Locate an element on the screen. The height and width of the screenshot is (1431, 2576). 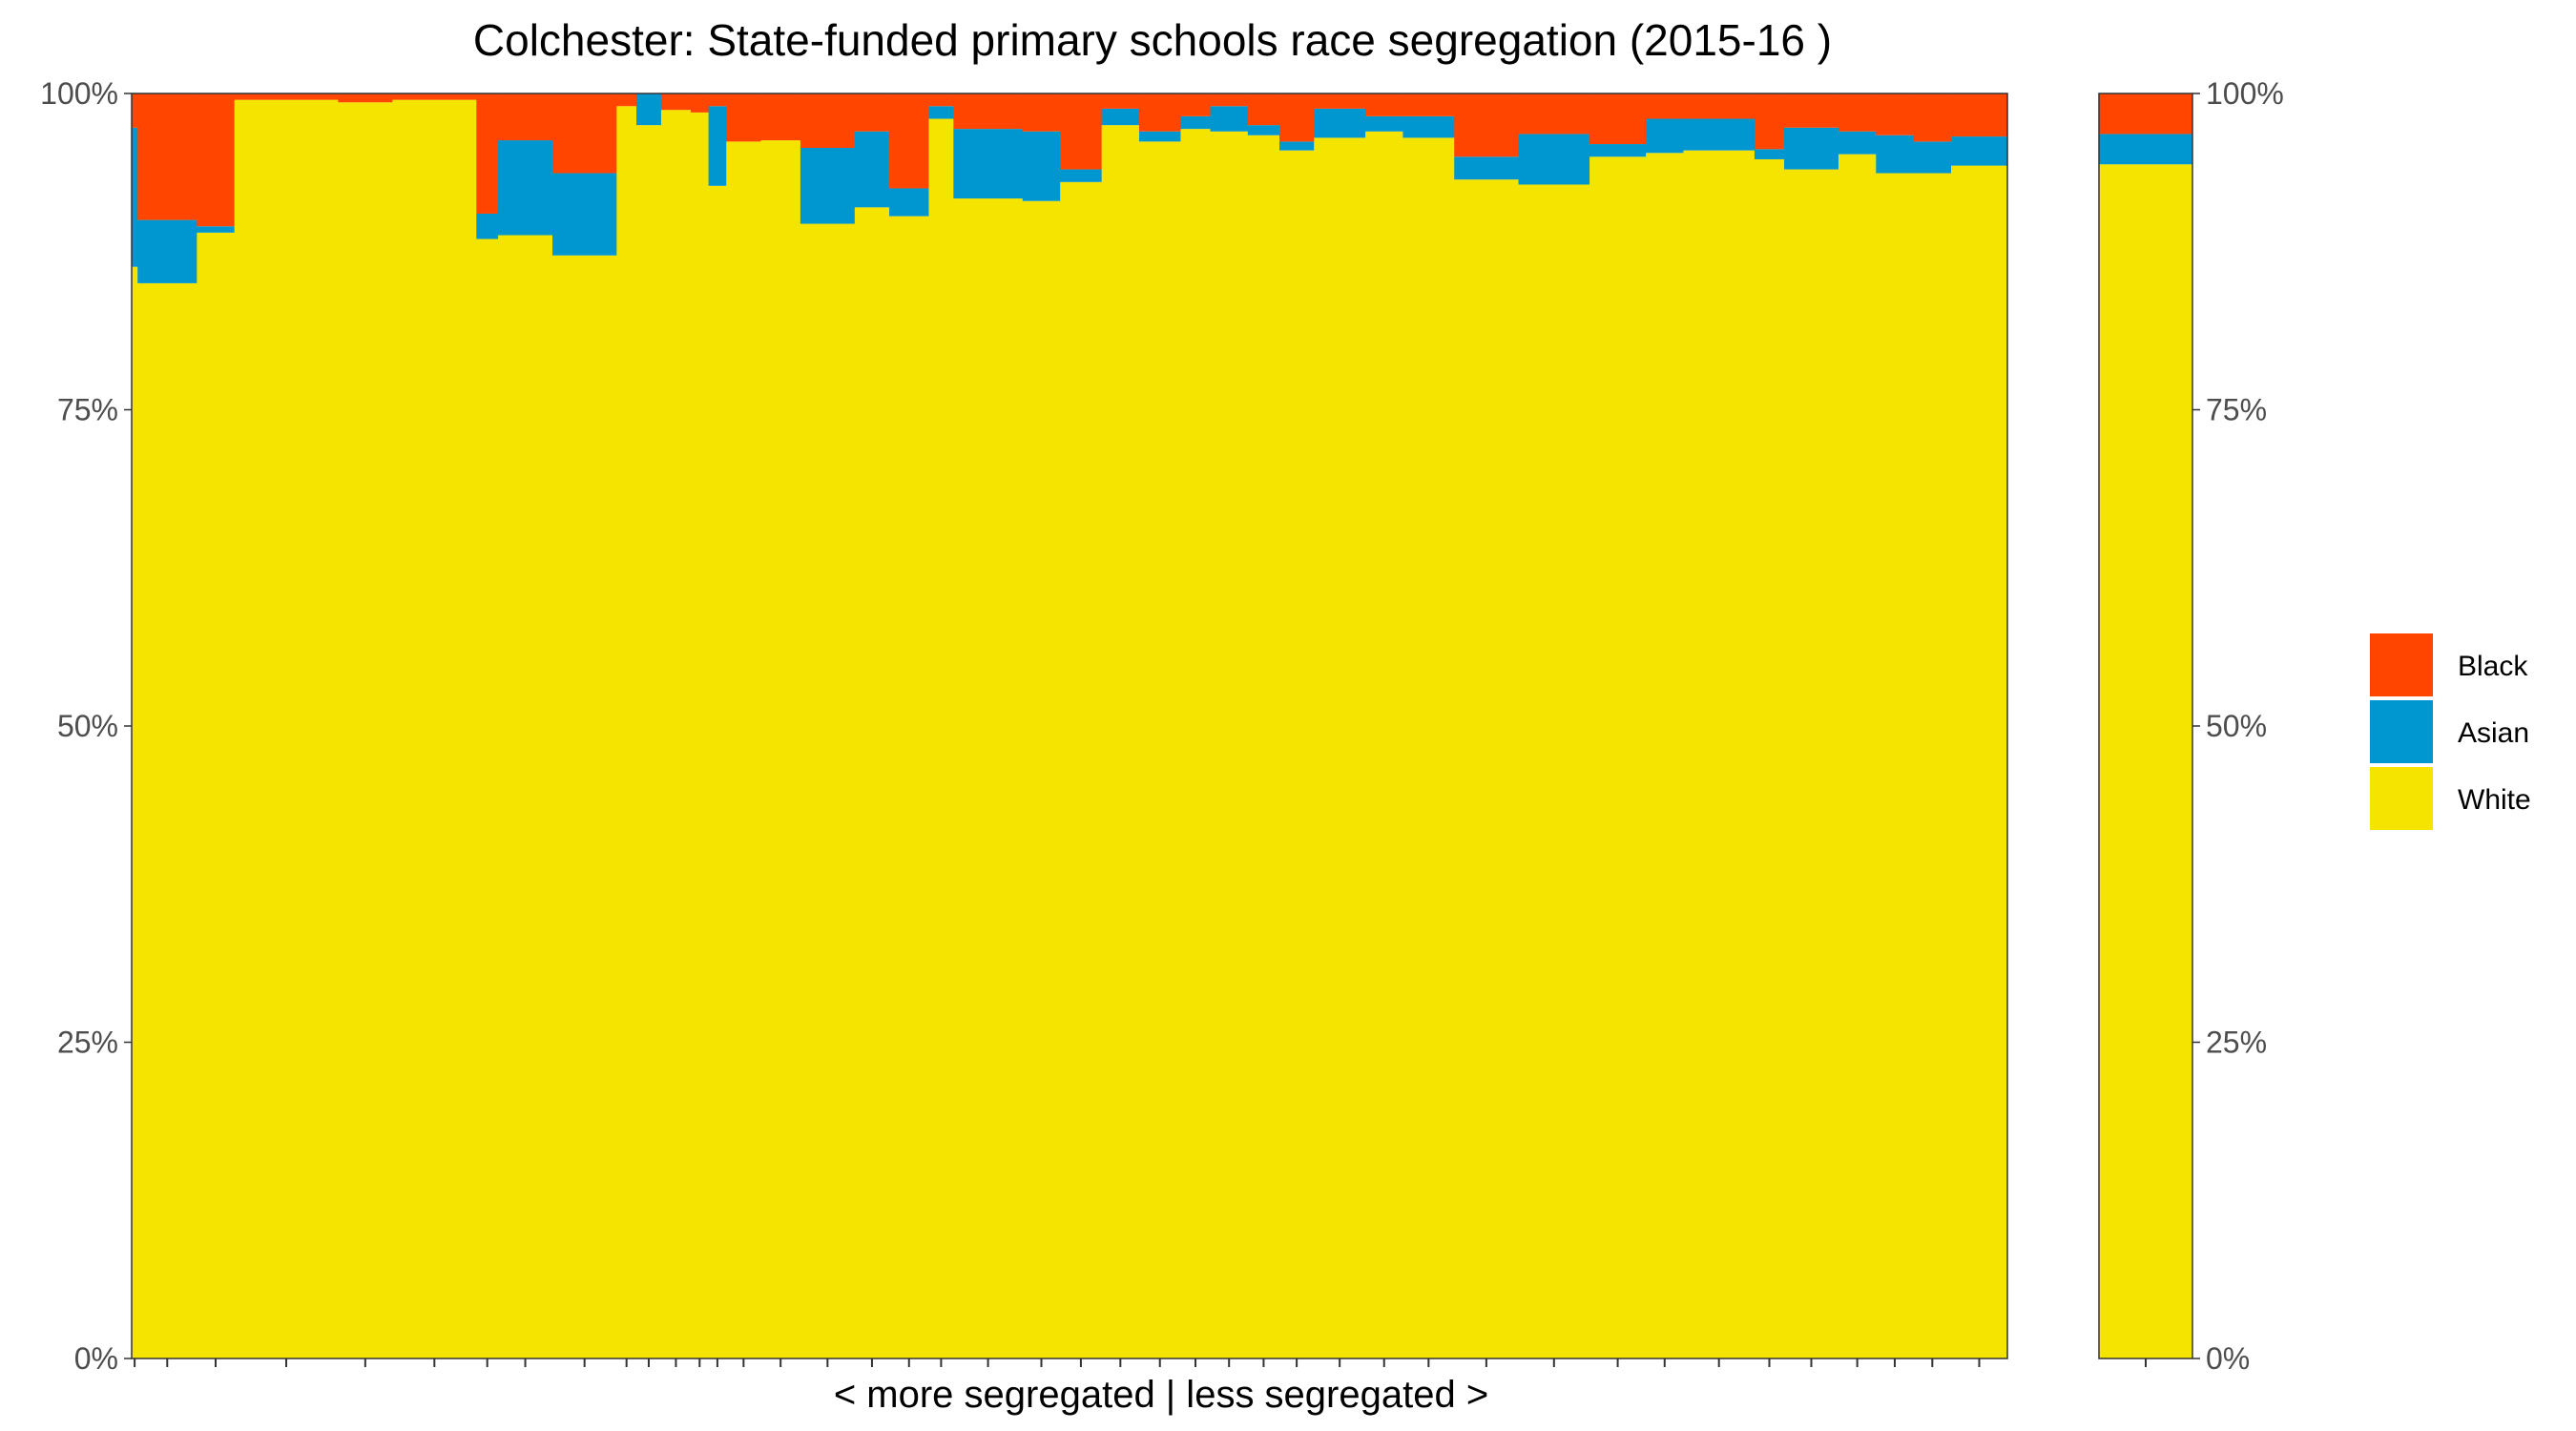
overall-segment-black is located at coordinates (2145, 114).